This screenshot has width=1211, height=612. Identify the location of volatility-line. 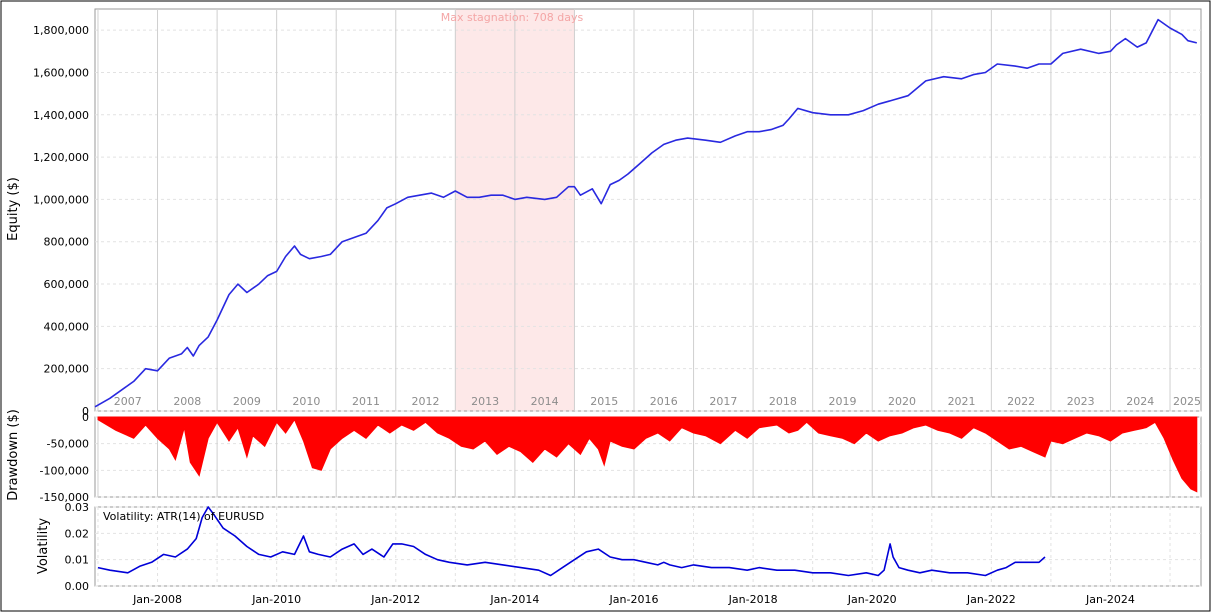
(571, 541).